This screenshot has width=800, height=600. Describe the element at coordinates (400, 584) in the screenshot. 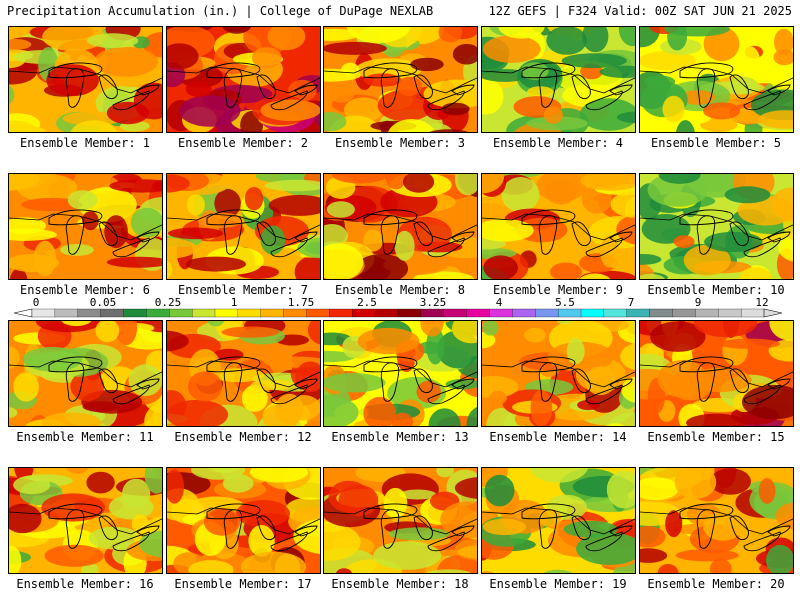

I see `ensemble-member-label: Ensemble Member: 18` at that location.